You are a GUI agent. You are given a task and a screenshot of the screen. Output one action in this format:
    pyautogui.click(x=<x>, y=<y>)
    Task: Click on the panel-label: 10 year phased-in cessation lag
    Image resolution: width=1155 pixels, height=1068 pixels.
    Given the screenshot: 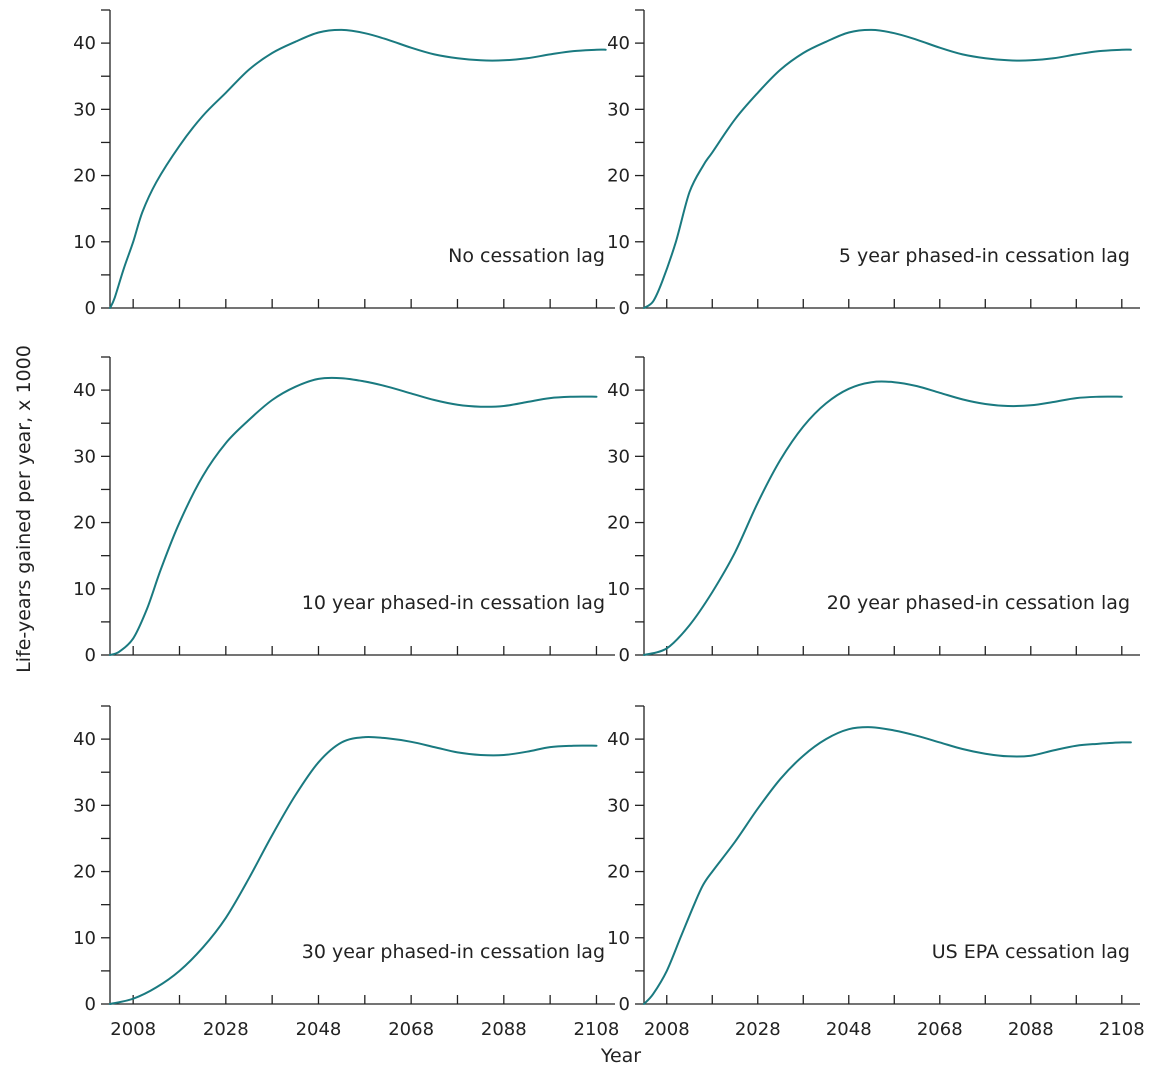 What is the action you would take?
    pyautogui.click(x=453, y=603)
    